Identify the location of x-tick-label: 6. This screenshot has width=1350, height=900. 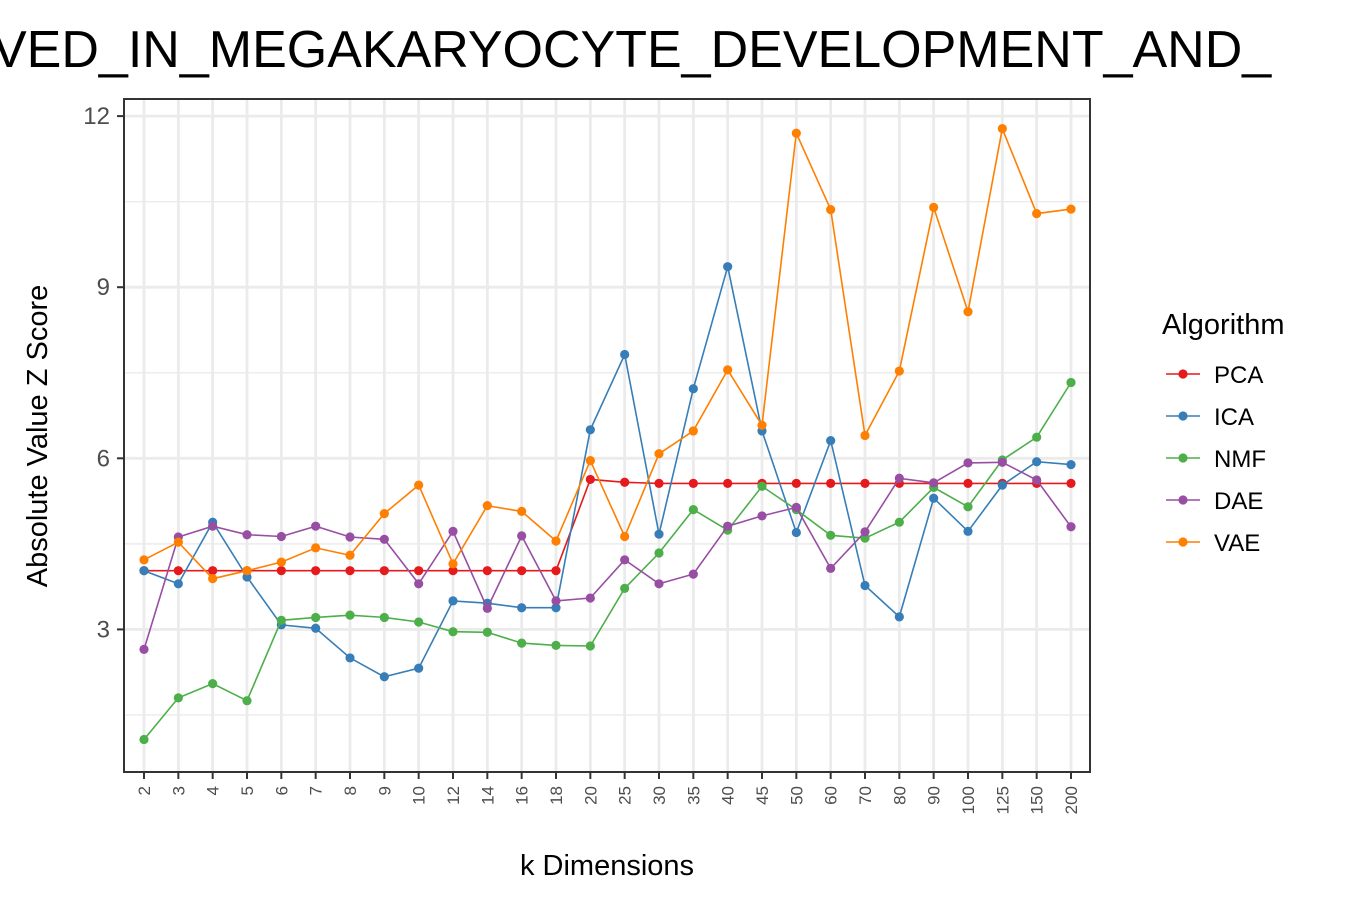
(281, 790).